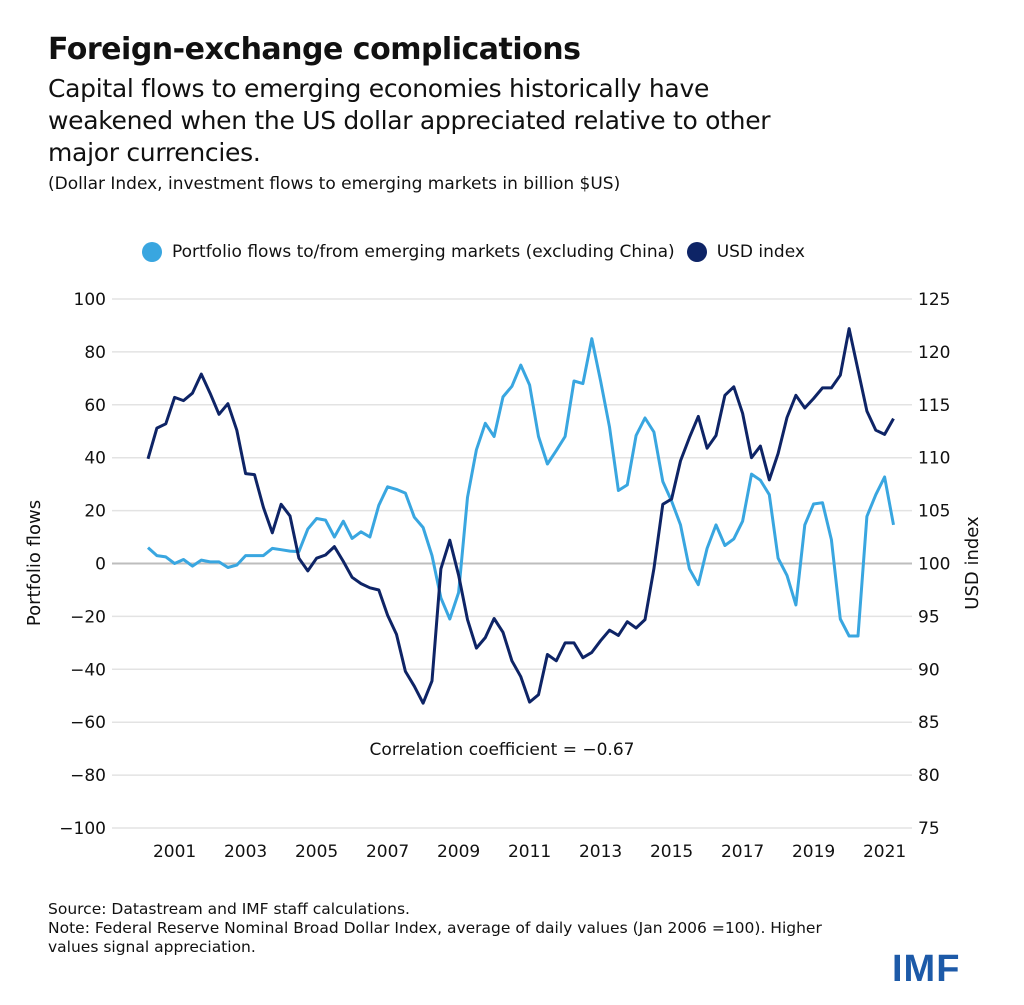 The width and height of the screenshot is (1024, 1005). Describe the element at coordinates (154, 152) in the screenshot. I see `subtitle-line: major currencies.` at that location.